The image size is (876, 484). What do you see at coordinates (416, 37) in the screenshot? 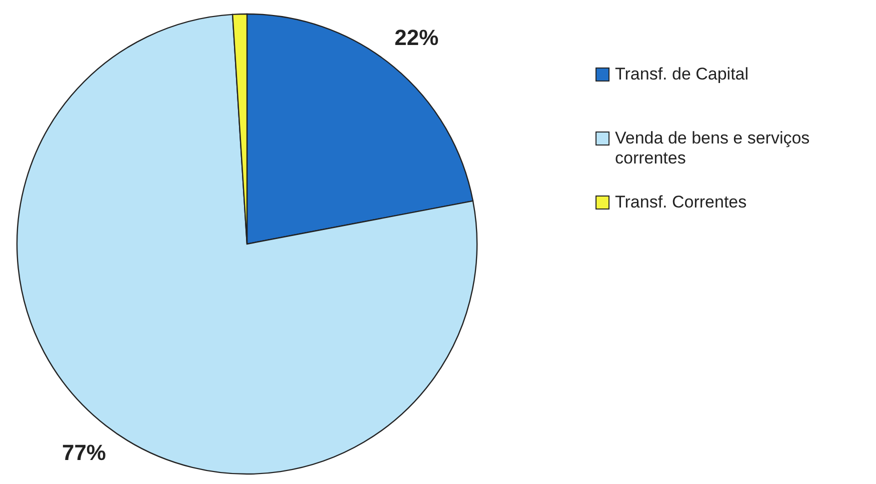
I see `data-label: 22%` at bounding box center [416, 37].